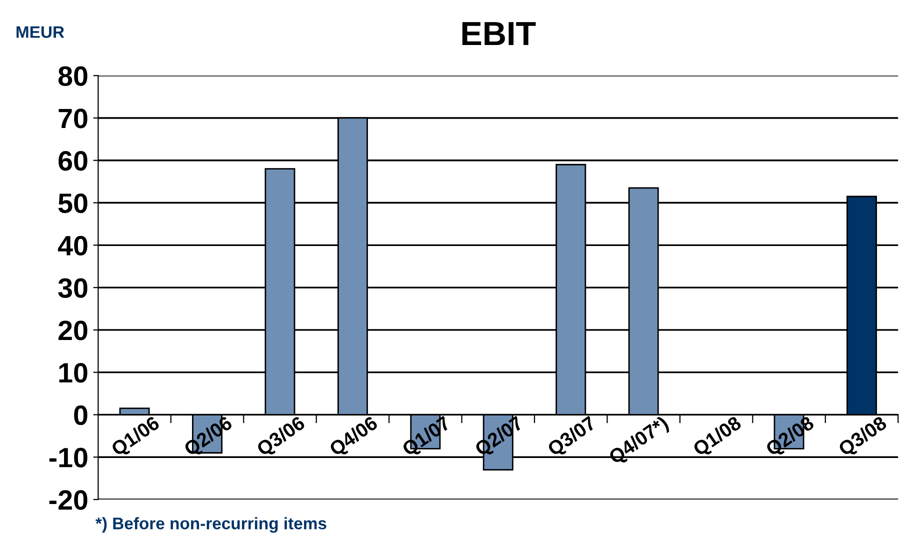  Describe the element at coordinates (68, 500) in the screenshot. I see `y-tick-label: -20` at that location.